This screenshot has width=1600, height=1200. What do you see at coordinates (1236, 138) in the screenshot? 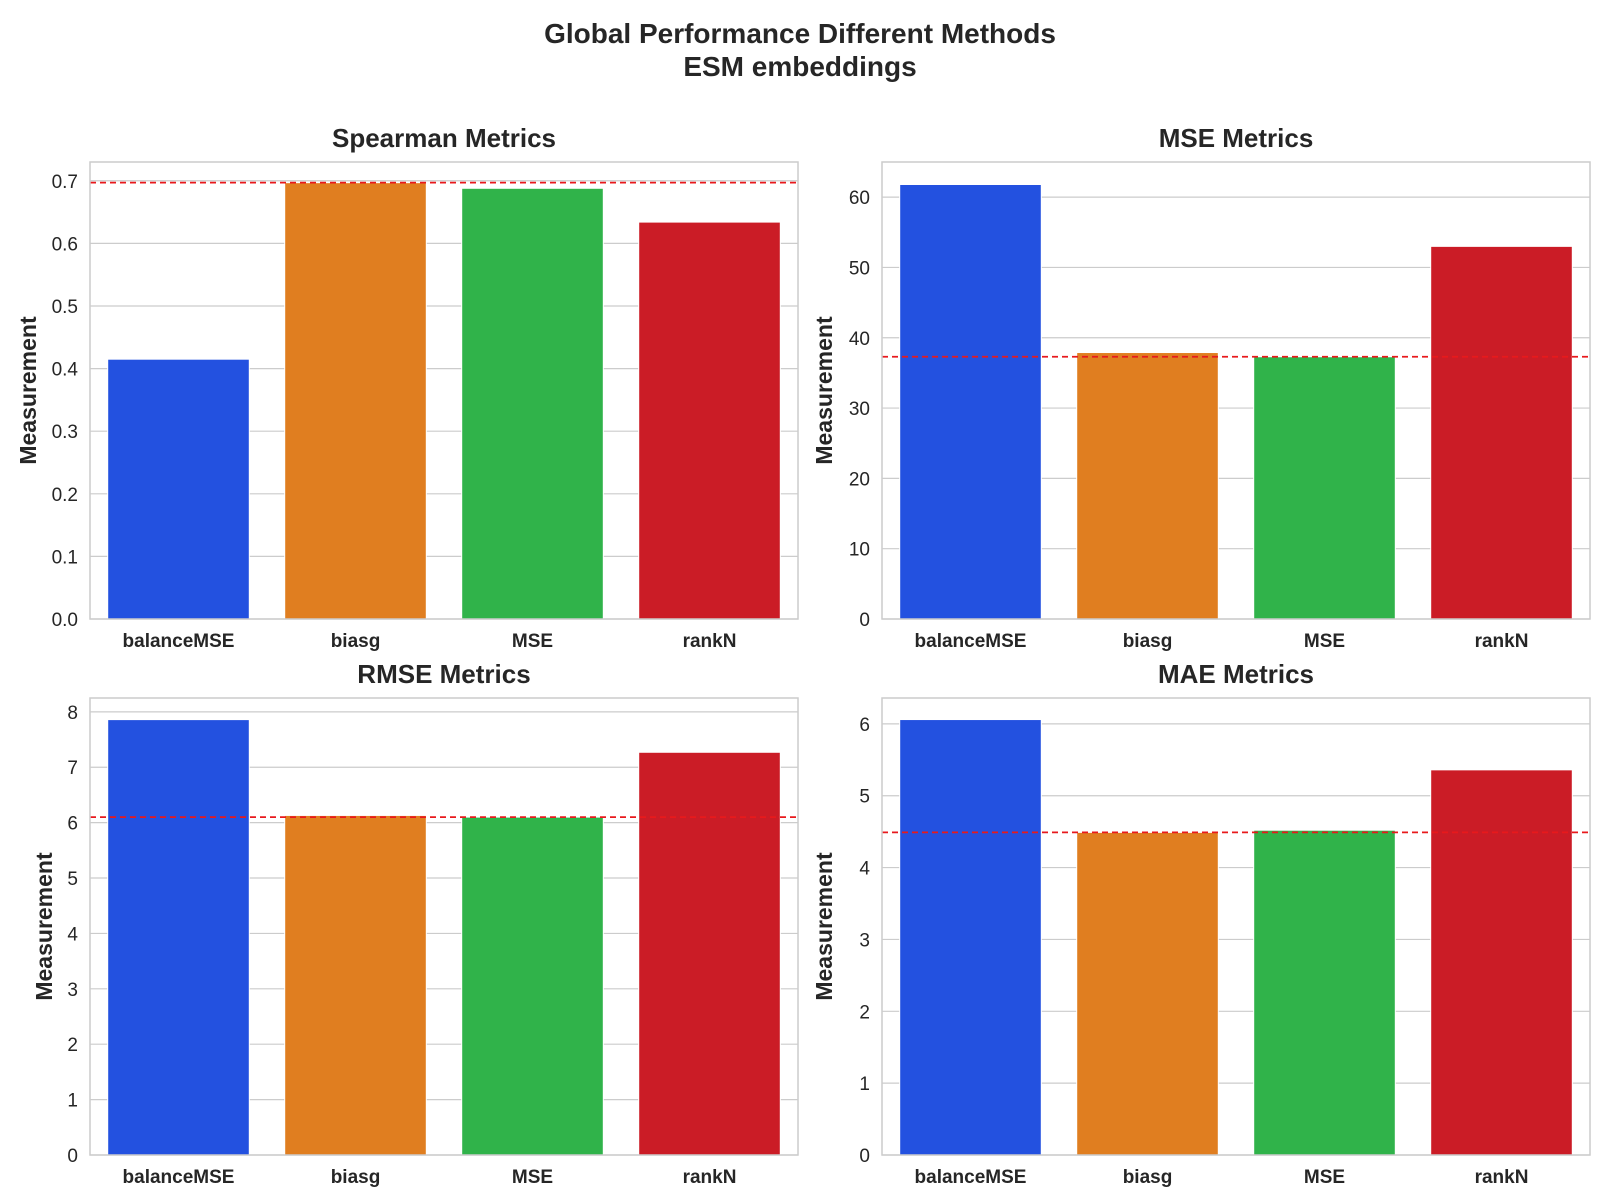
I see `panel-title: MSE Metrics` at bounding box center [1236, 138].